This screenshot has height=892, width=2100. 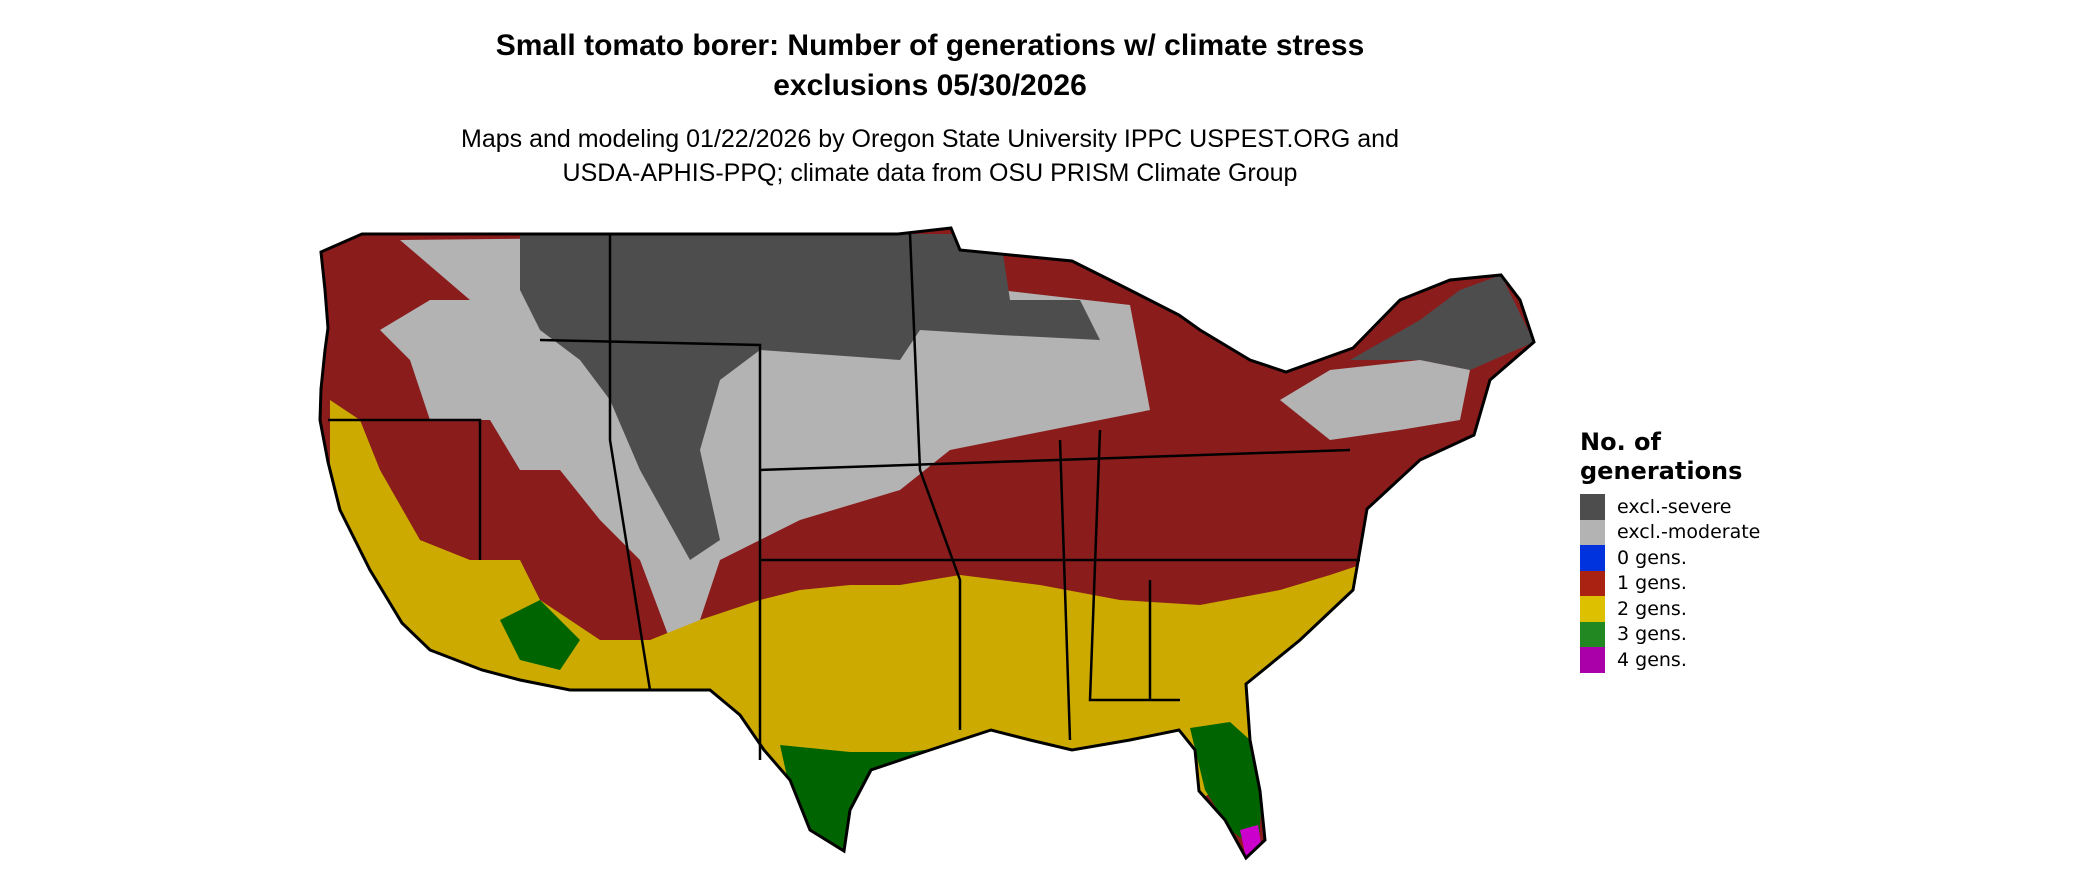 I want to click on legend-label: excl.-moderate, so click(x=1689, y=532).